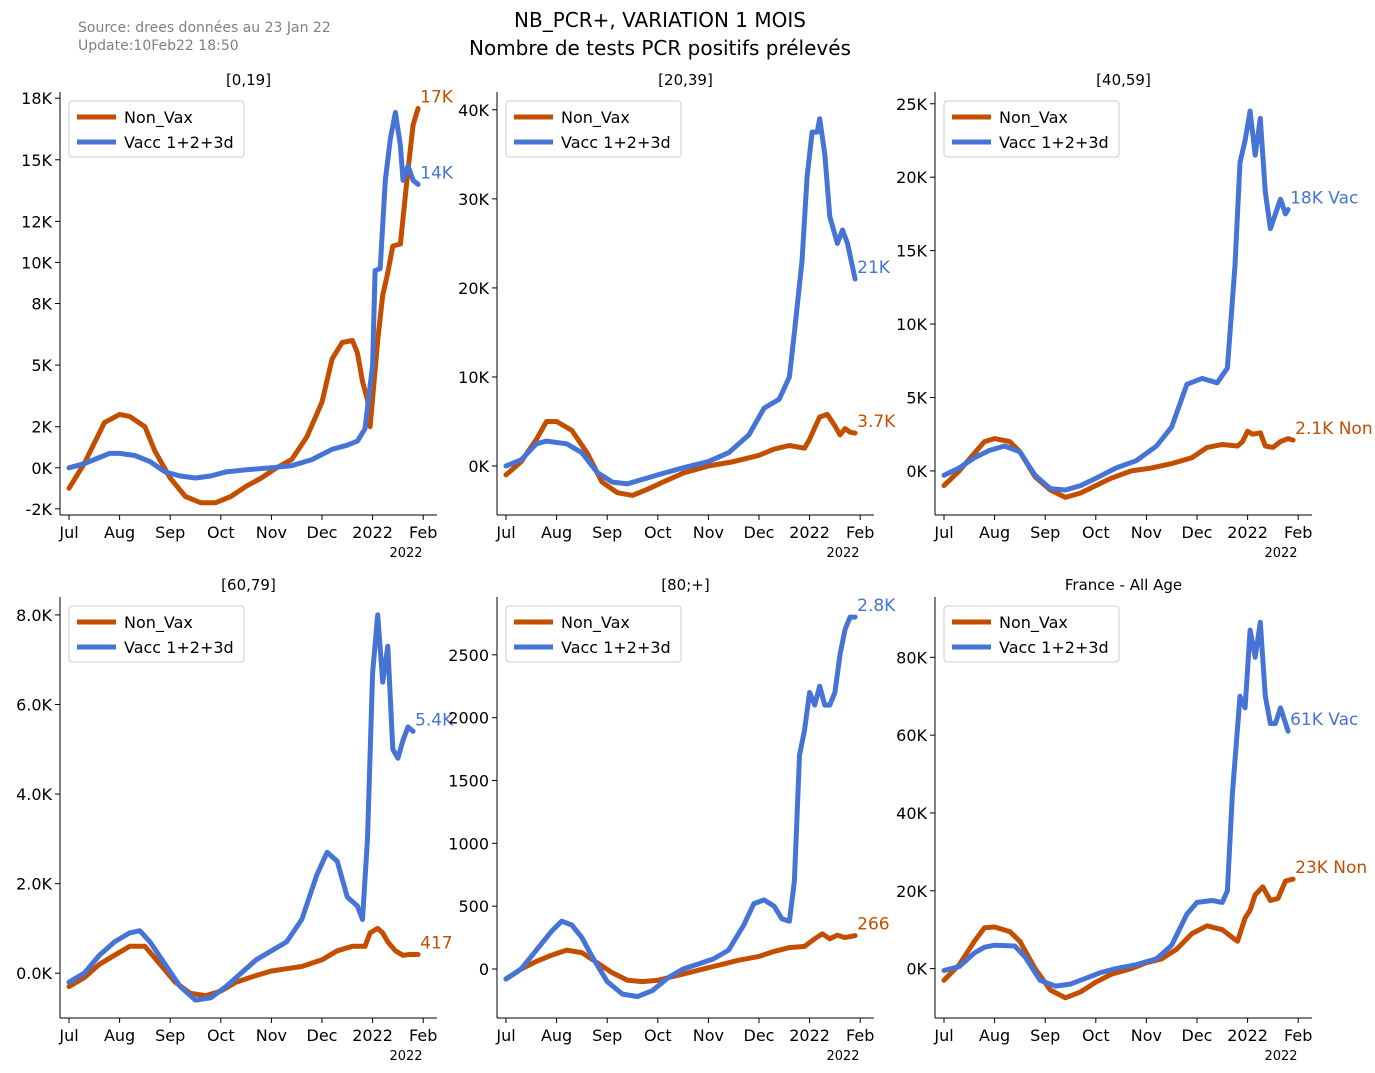 The height and width of the screenshot is (1073, 1375). Describe the element at coordinates (468, 843) in the screenshot. I see `y-tick-label: 1000` at that location.